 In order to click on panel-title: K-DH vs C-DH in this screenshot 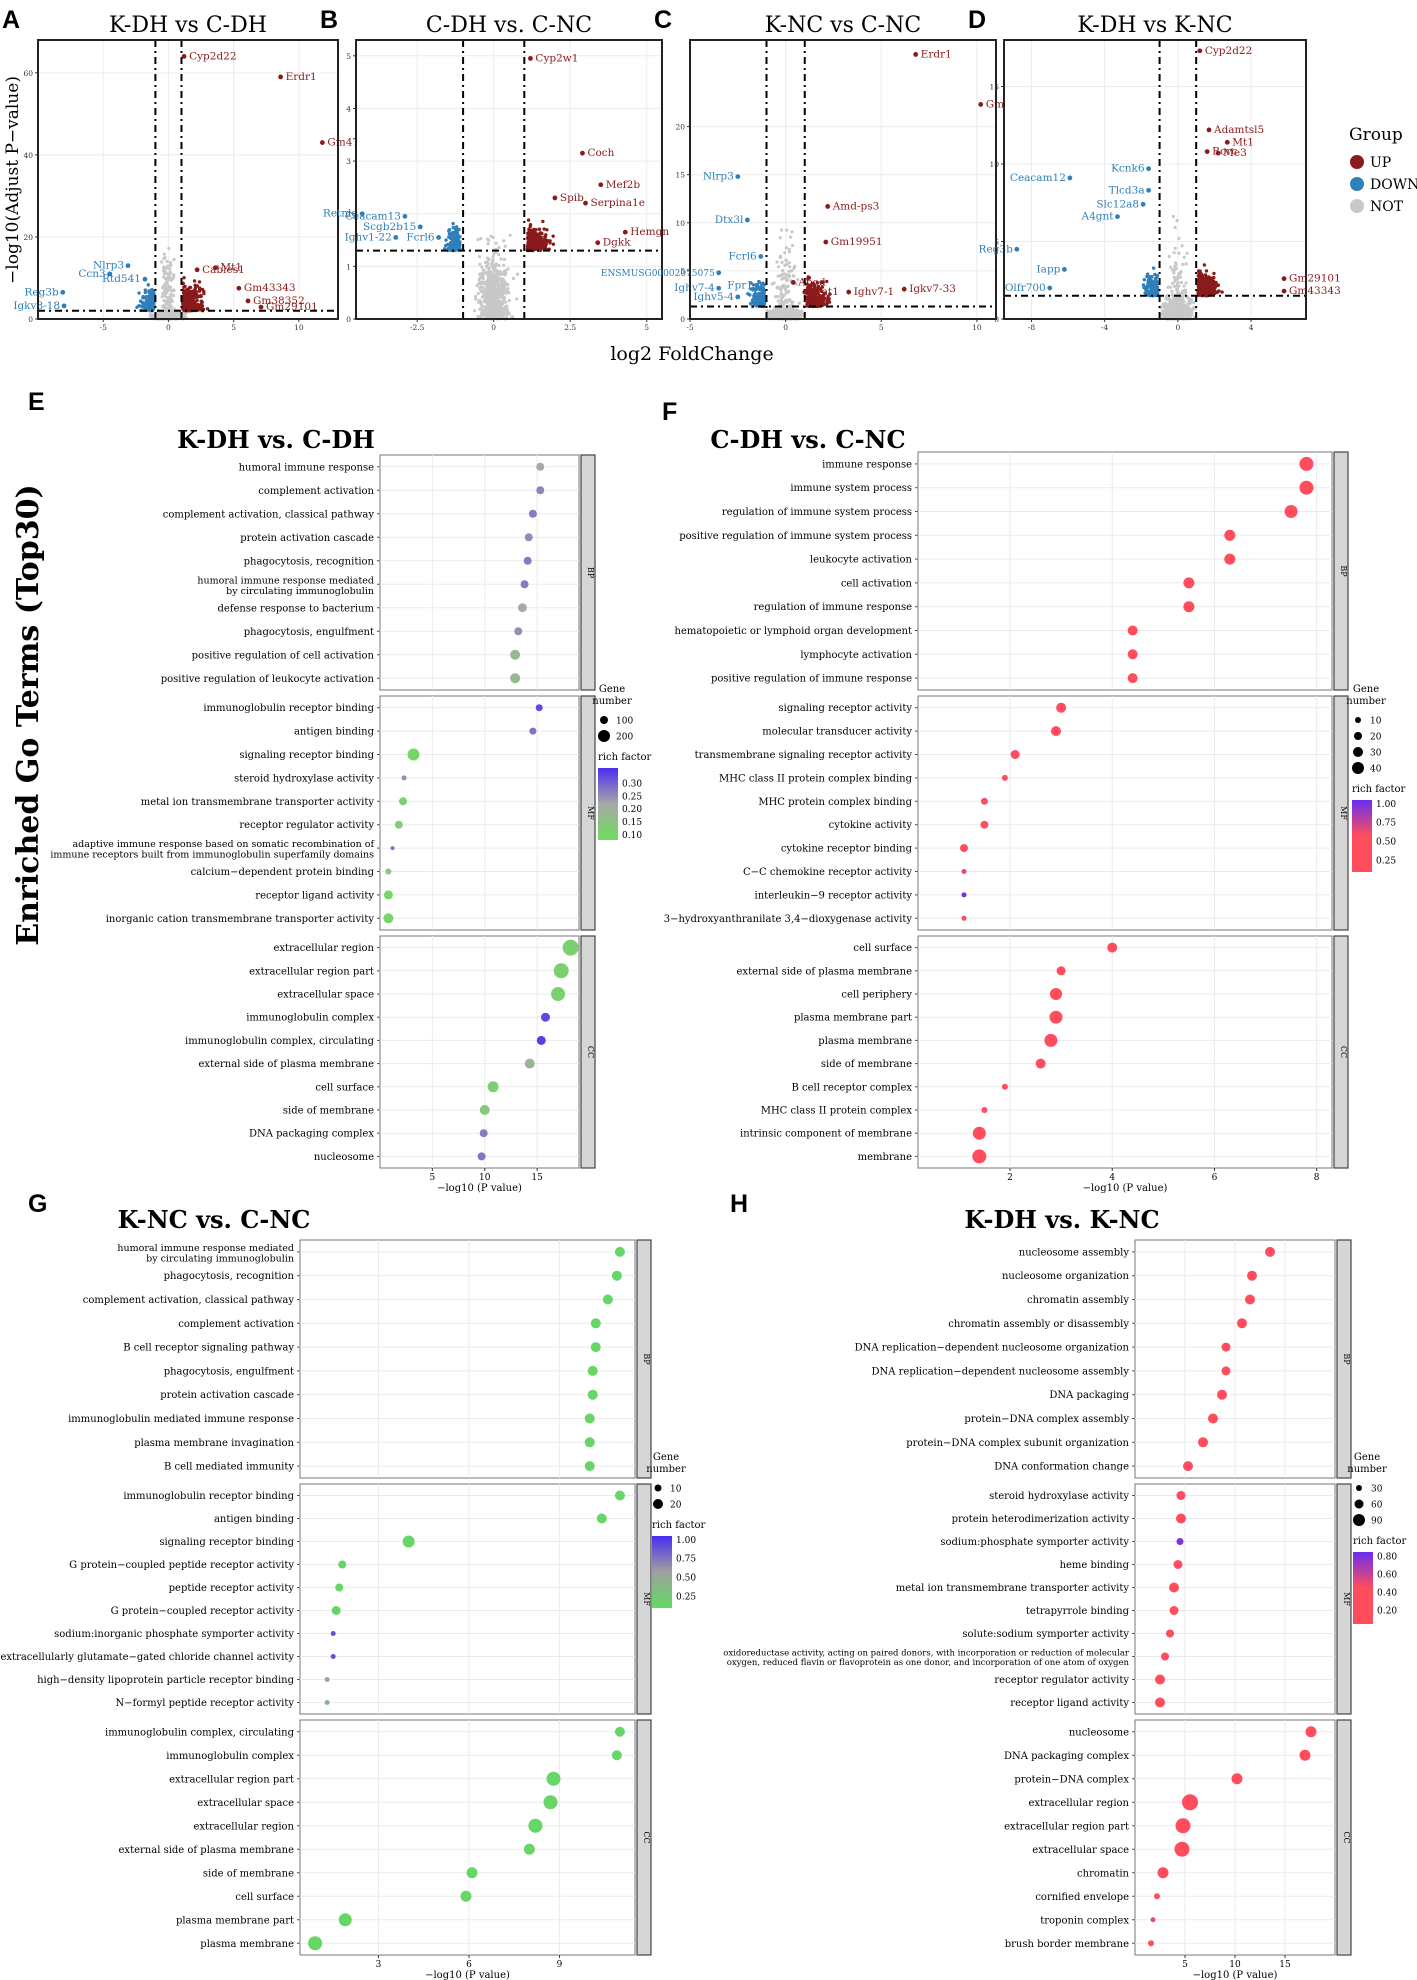, I will do `click(188, 25)`.